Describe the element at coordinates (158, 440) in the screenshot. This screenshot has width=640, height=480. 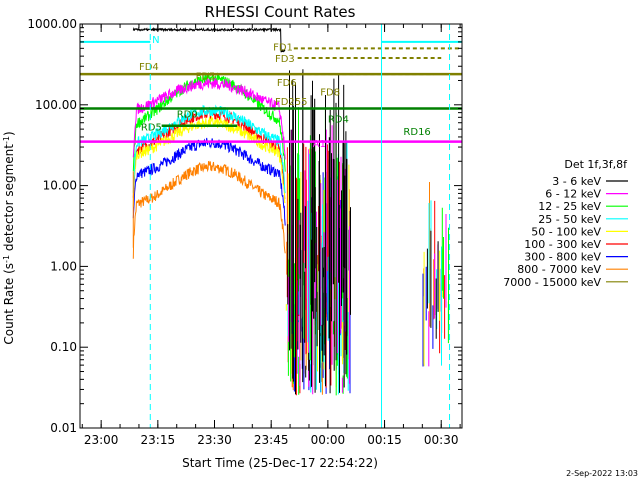
I see `x-tick-label-1: 23:15` at that location.